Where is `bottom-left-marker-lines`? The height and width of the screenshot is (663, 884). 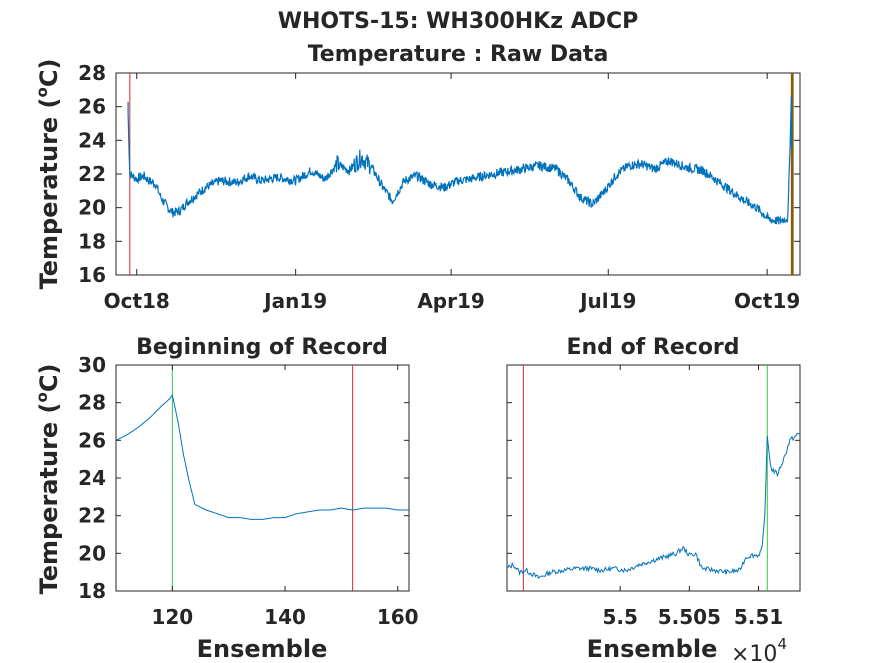
bottom-left-marker-lines is located at coordinates (262, 478).